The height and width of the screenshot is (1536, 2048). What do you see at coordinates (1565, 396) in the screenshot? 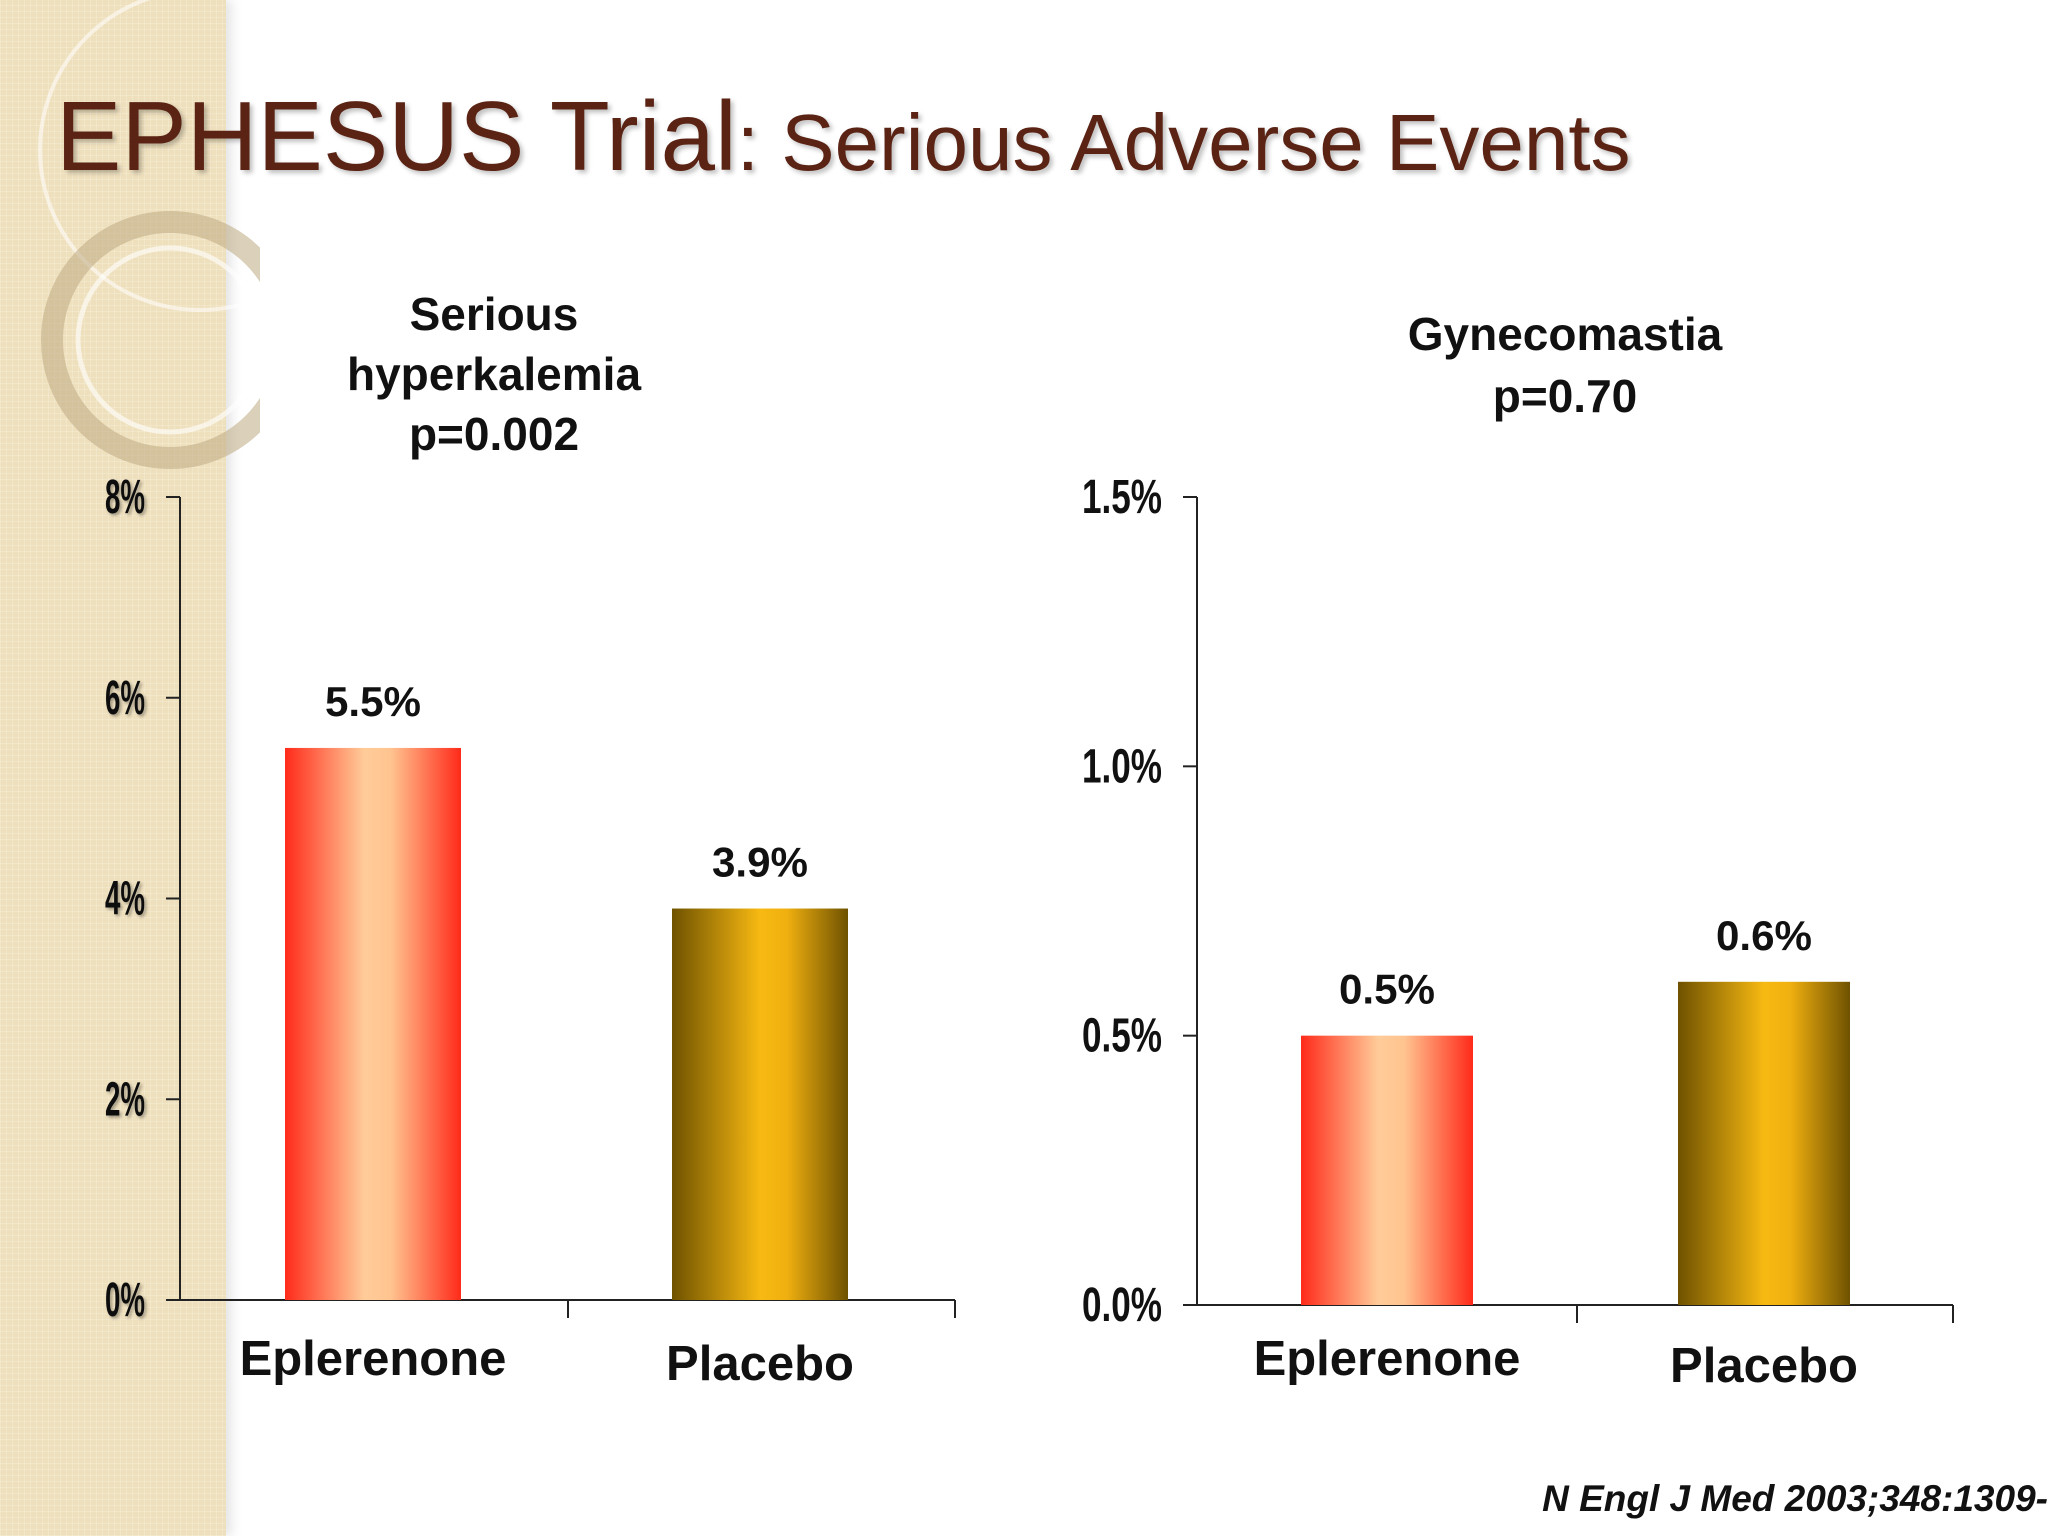
I see `chart-title-line: p=0.70` at bounding box center [1565, 396].